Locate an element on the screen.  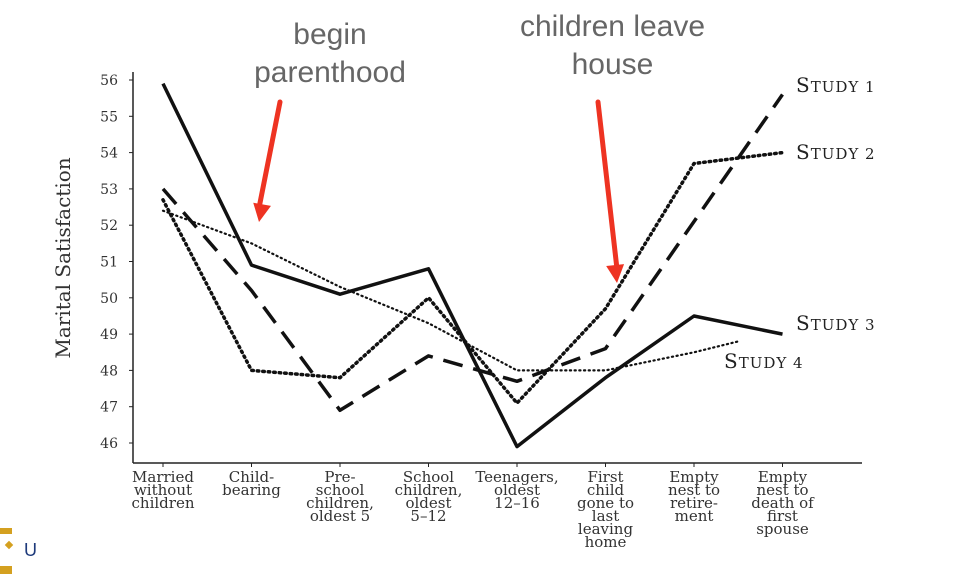
x-tick-label-line: home is located at coordinates (606, 542).